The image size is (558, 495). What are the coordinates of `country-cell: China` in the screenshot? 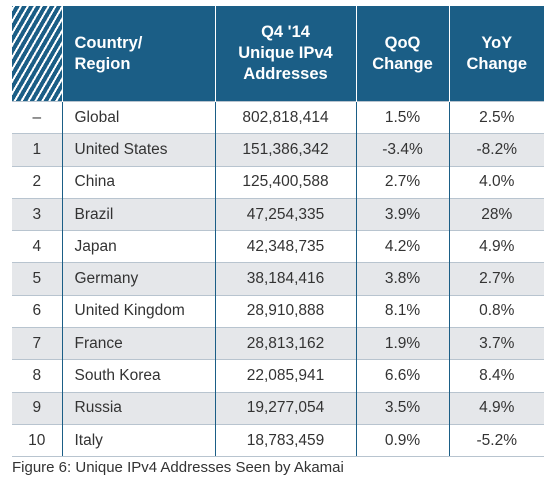 It's located at (138, 182).